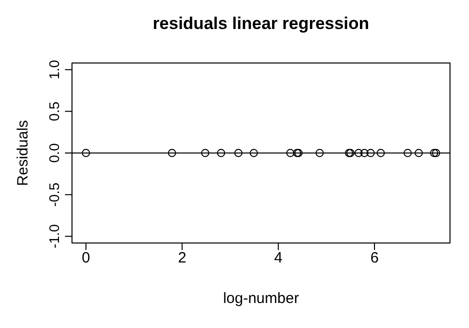 The width and height of the screenshot is (469, 328). Describe the element at coordinates (54, 194) in the screenshot. I see `y-tick-label: -0.5` at that location.